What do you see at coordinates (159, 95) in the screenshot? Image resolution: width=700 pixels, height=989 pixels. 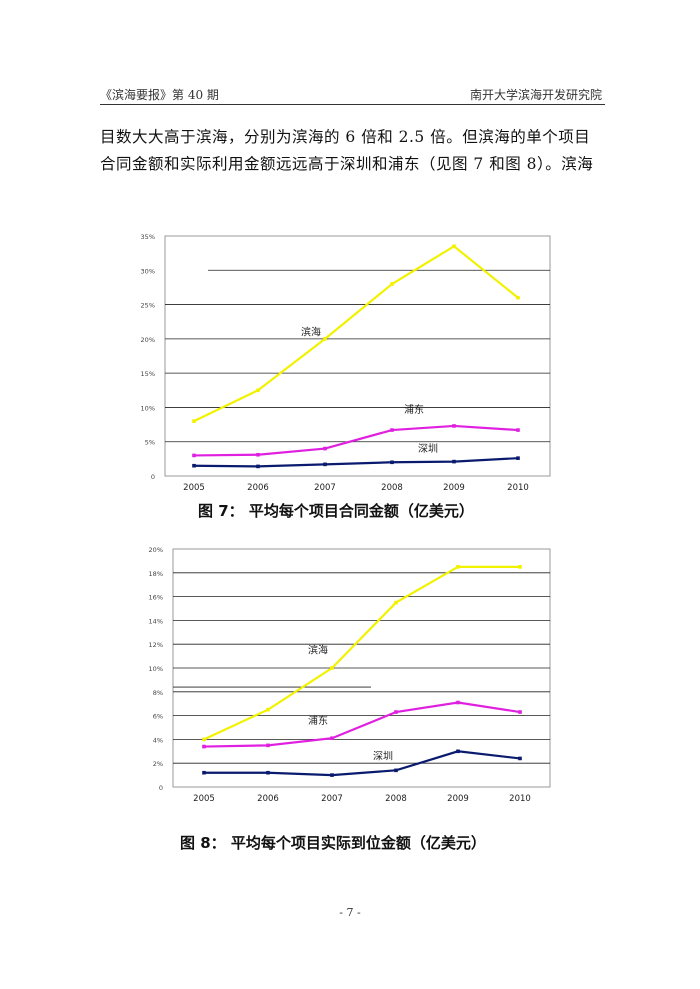 I see `header-journal-title: 《滨海要报》第 40 期` at bounding box center [159, 95].